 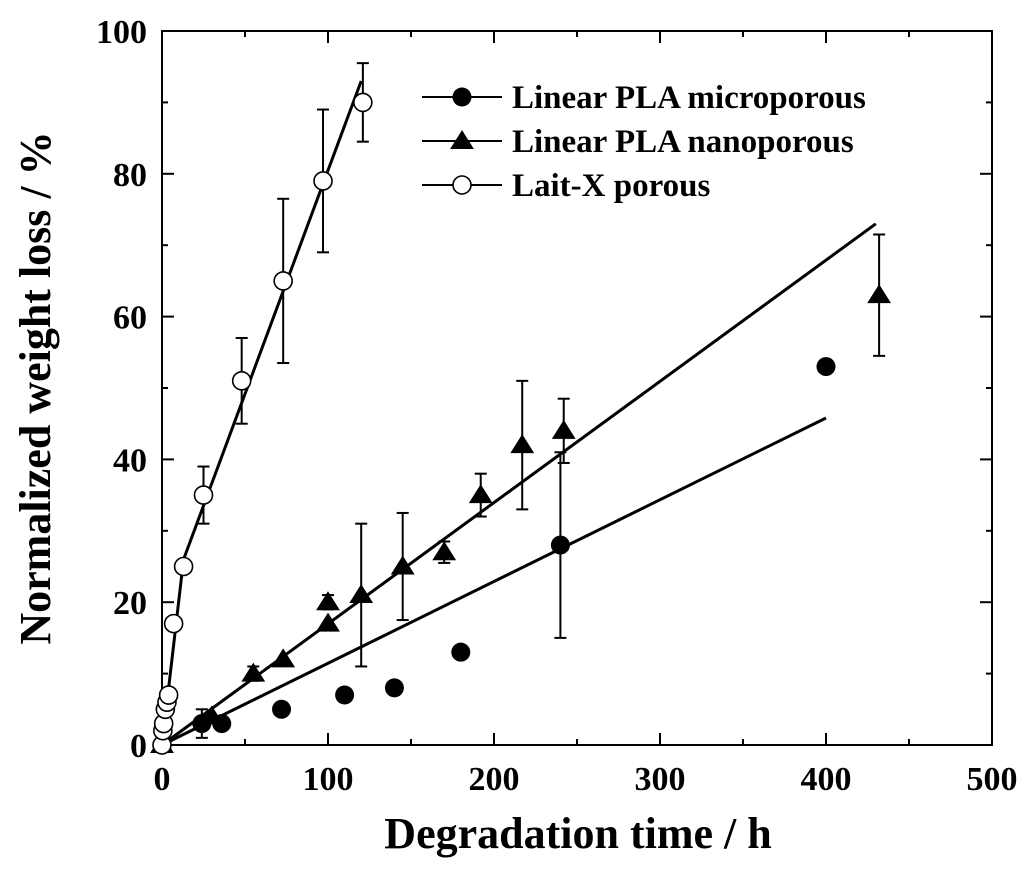 I want to click on linear-pla-nanoporous-legend-marker, so click(x=462, y=139).